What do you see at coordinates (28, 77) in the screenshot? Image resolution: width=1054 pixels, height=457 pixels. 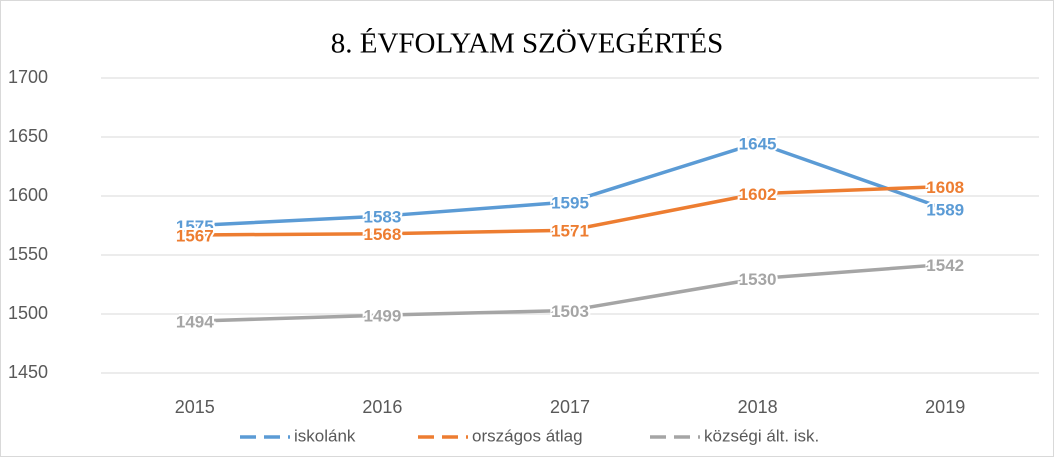 I see `y-tick-label: 1700` at bounding box center [28, 77].